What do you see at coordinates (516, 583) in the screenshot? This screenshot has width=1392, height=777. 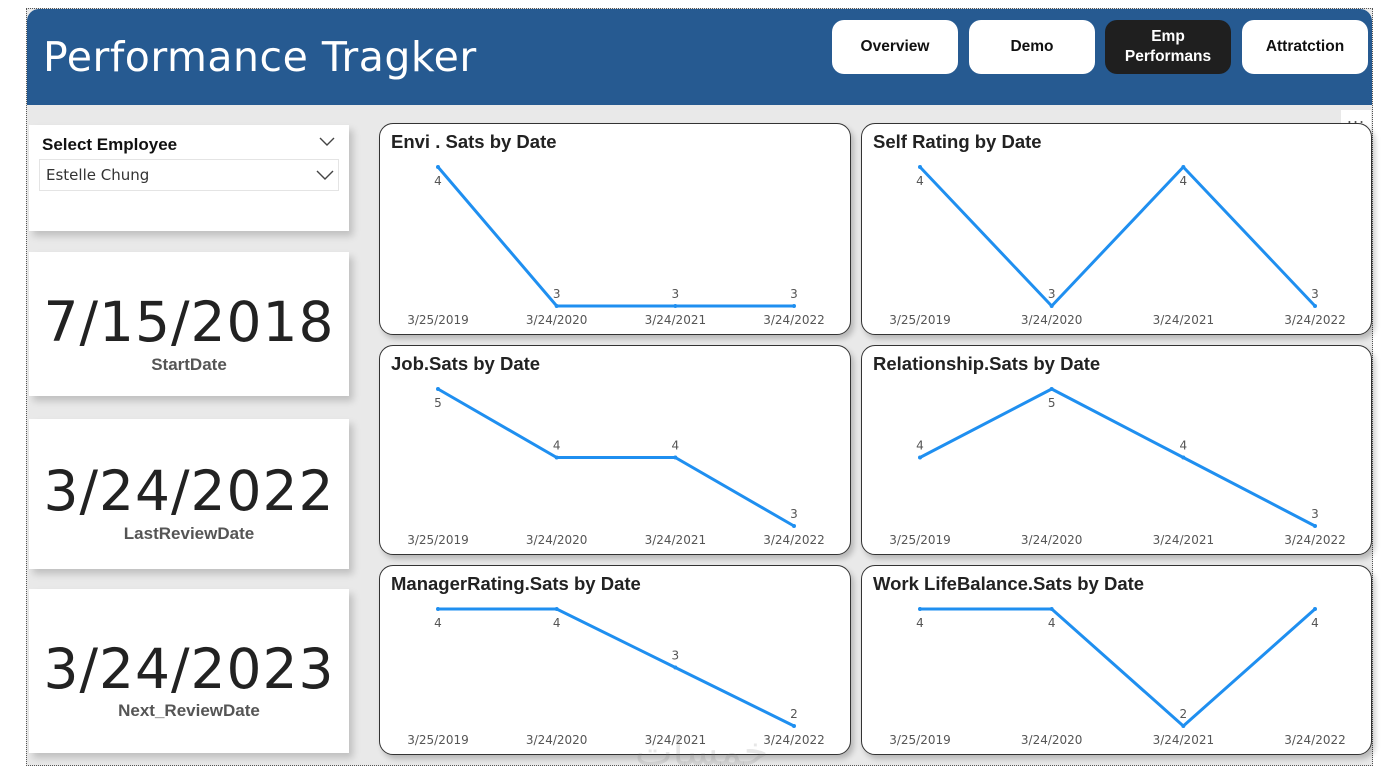 I see `chart-title: ManagerRating.Sats by Date` at bounding box center [516, 583].